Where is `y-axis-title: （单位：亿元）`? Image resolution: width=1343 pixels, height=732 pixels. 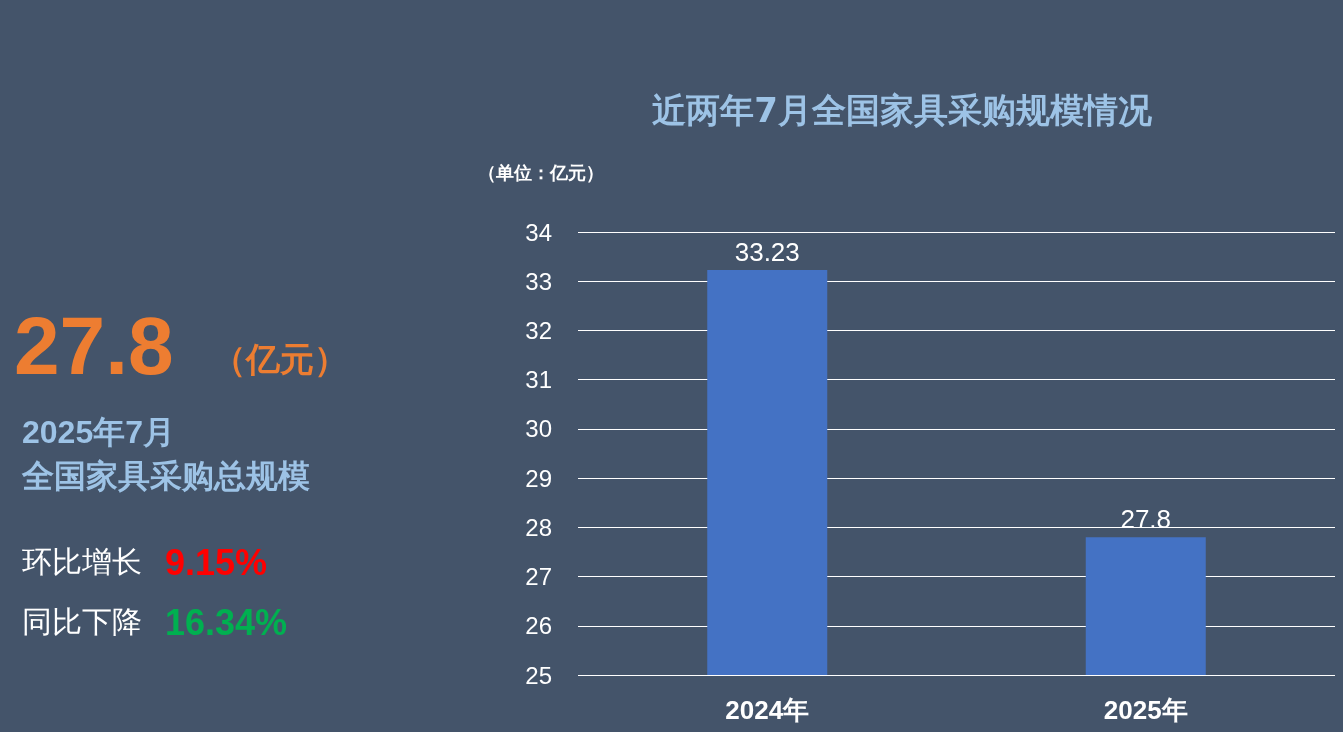
y-axis-title: （单位：亿元） is located at coordinates (541, 173).